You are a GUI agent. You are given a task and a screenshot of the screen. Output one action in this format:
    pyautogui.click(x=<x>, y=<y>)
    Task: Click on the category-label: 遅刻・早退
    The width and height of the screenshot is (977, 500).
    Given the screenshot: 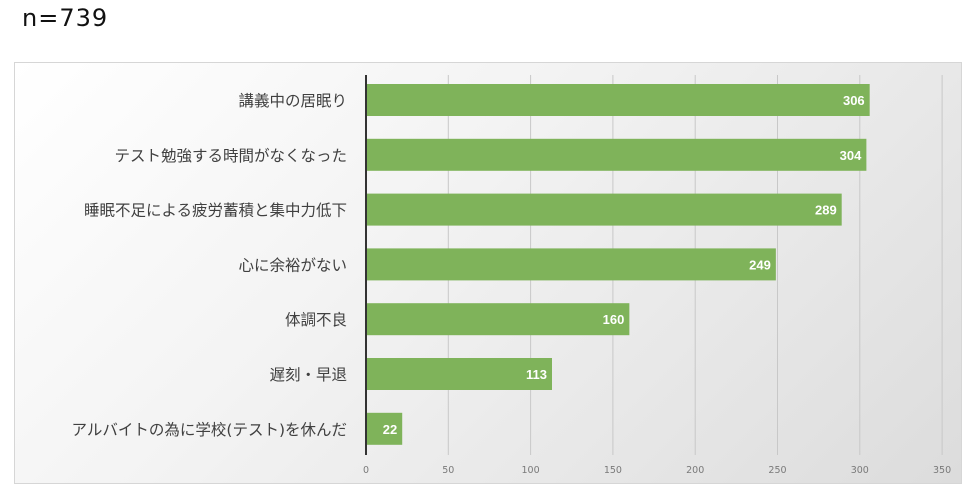 What is the action you would take?
    pyautogui.click(x=308, y=375)
    